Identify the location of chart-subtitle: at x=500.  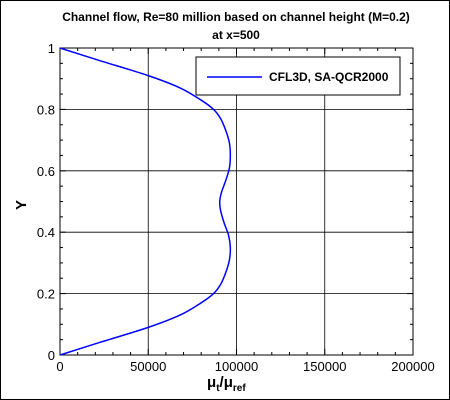
(236, 35).